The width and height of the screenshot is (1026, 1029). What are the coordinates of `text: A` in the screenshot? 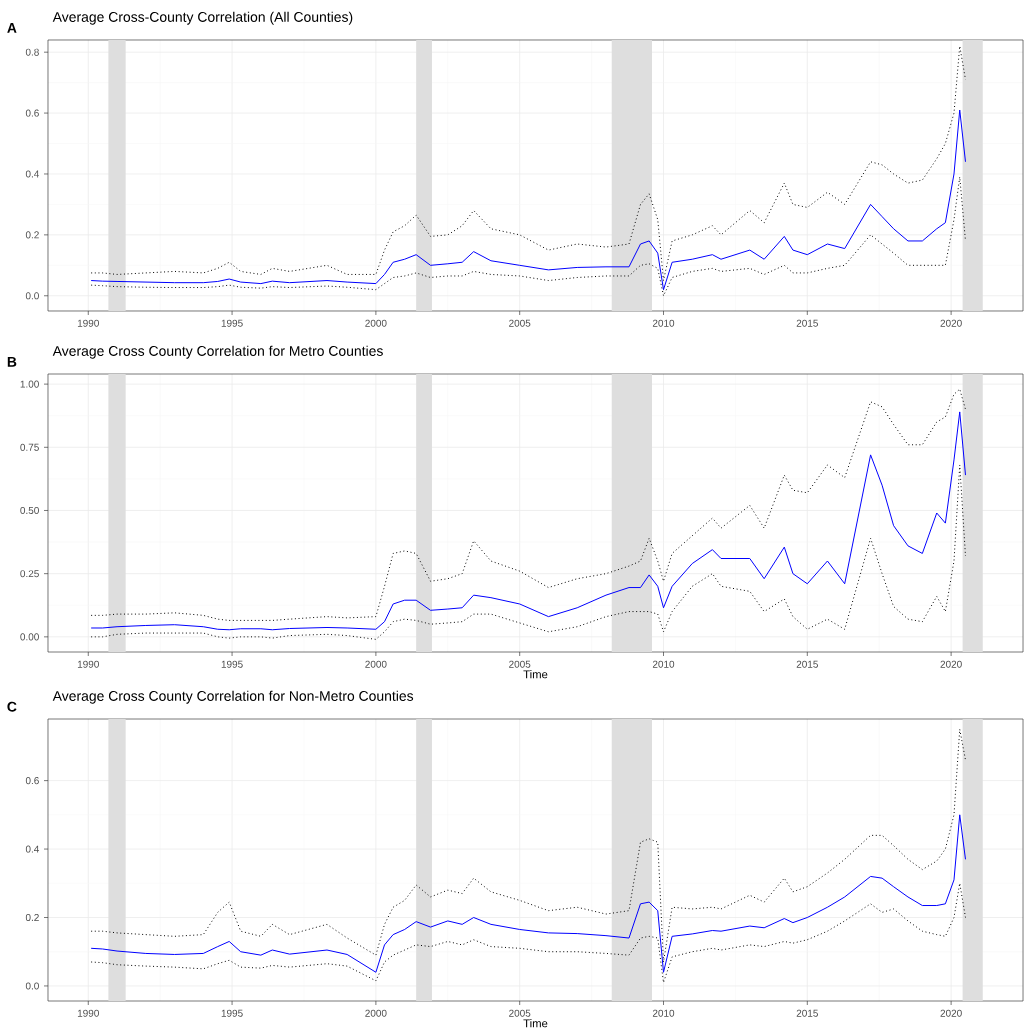 It's located at (12, 28).